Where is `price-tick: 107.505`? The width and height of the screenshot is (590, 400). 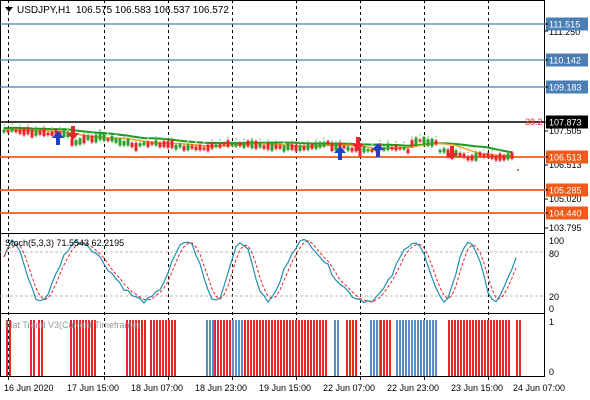 price-tick: 107.505 is located at coordinates (565, 131).